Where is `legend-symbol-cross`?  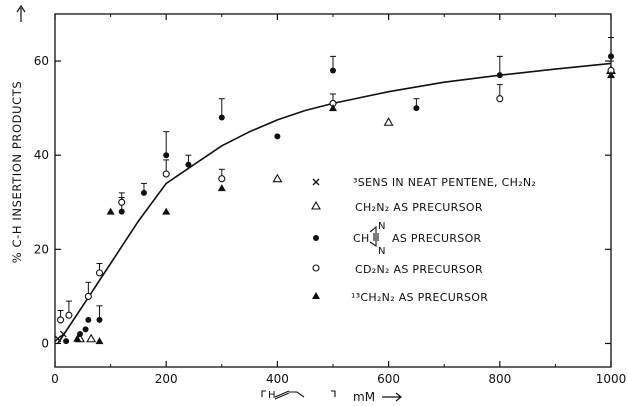
legend-symbol-cross is located at coordinates (316, 182).